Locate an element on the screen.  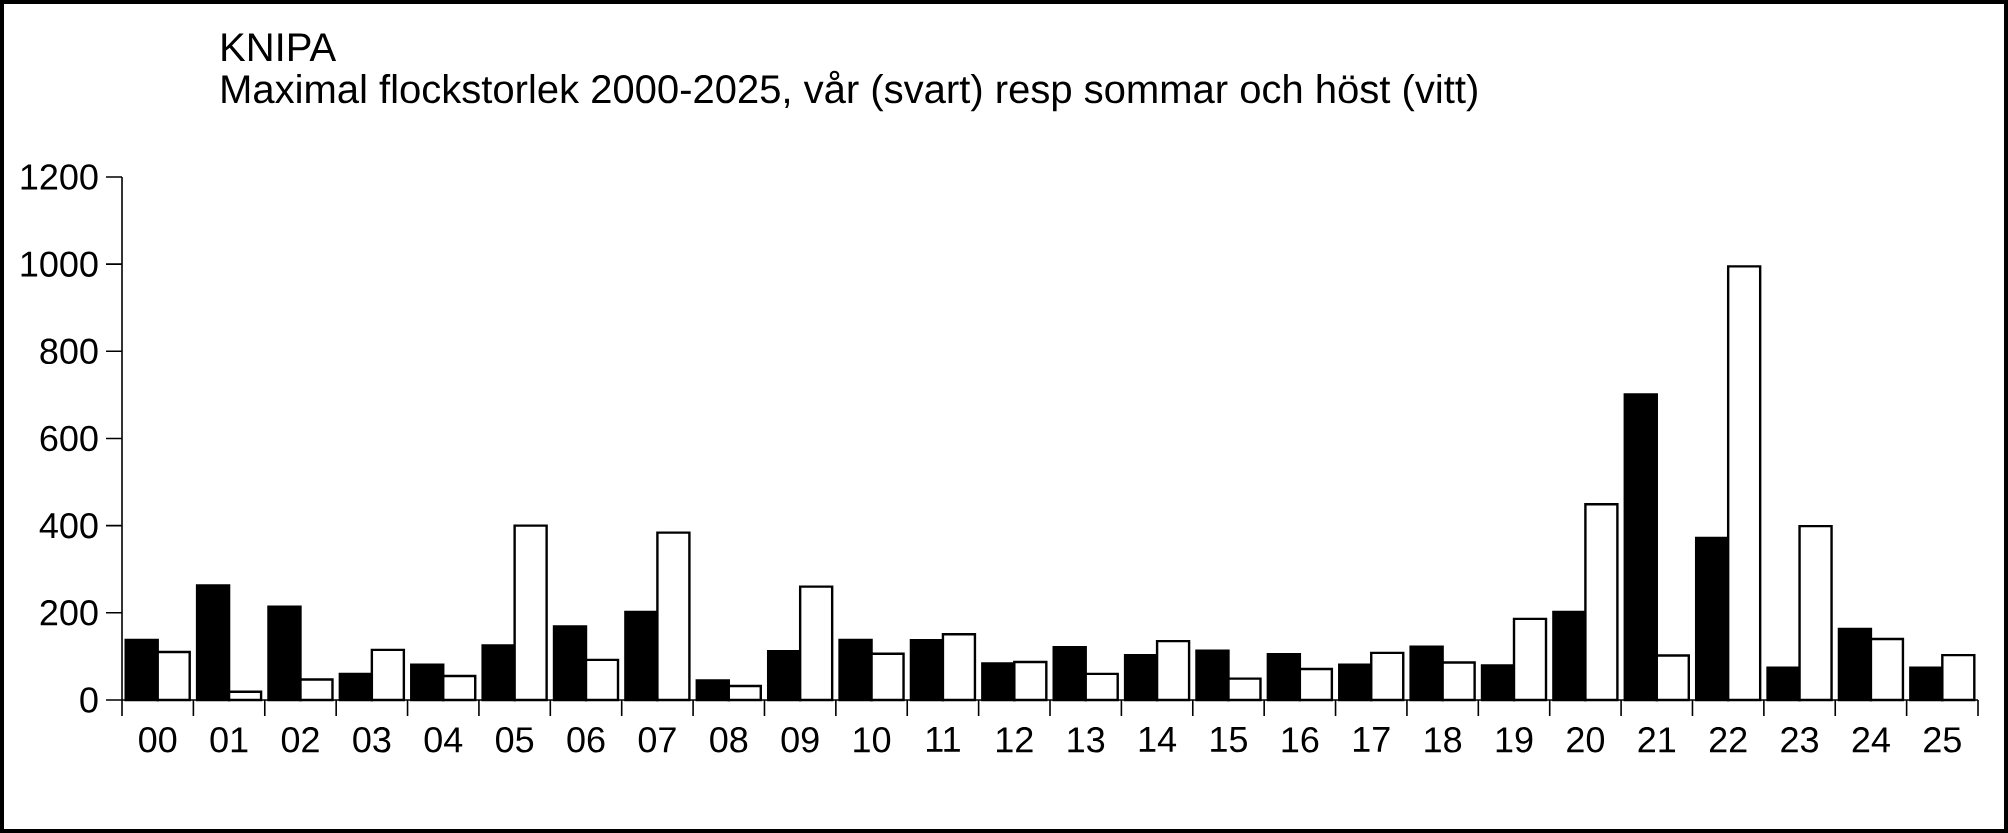
y-tick-label: 800 is located at coordinates (69, 351).